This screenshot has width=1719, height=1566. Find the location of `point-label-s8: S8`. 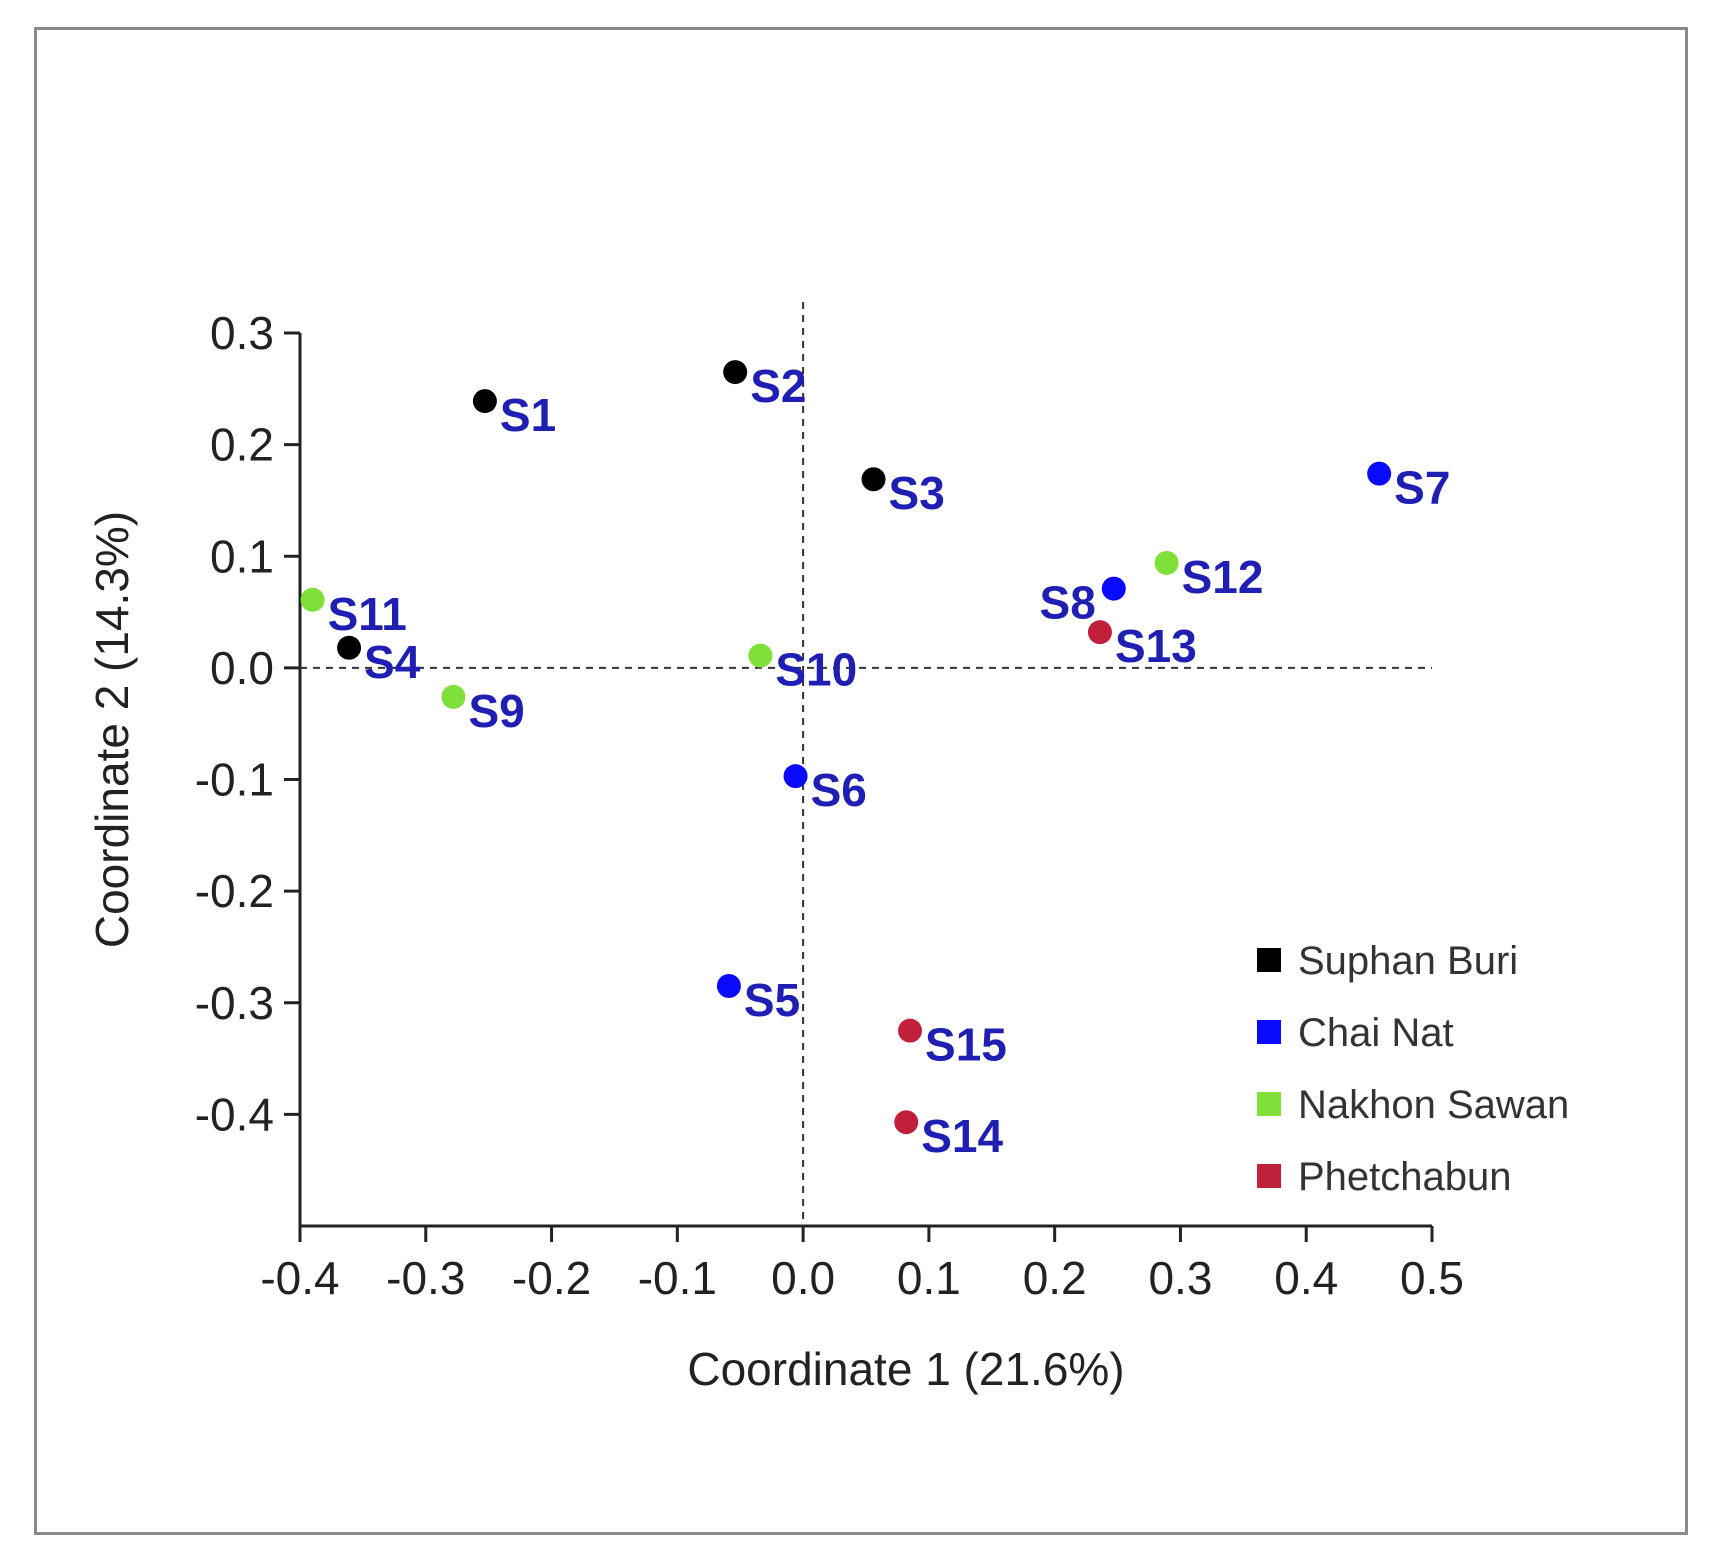

point-label-s8: S8 is located at coordinates (1068, 603).